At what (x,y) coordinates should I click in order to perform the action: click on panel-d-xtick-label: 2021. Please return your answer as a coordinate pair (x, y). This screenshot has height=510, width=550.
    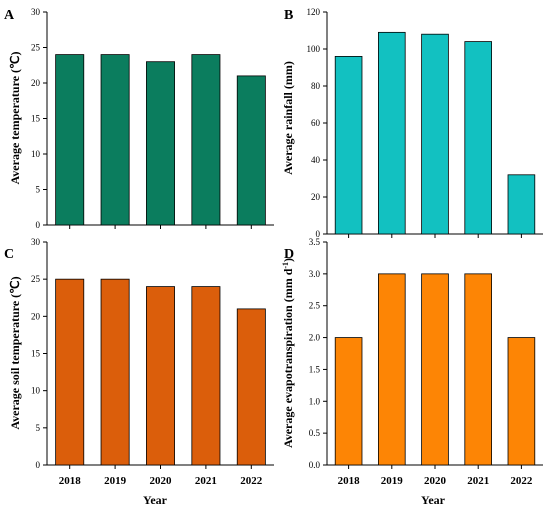
    Looking at the image, I should click on (478, 481).